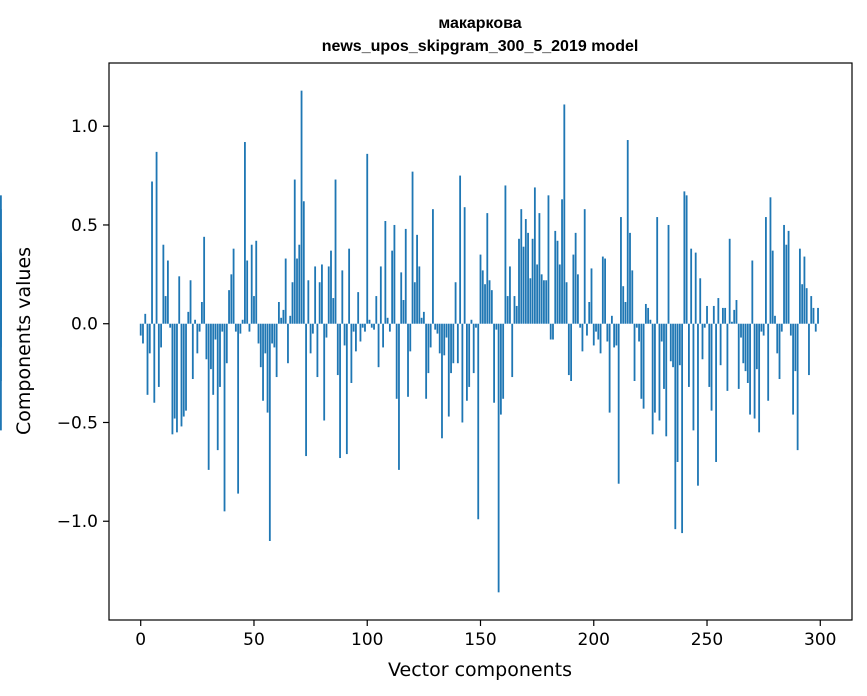 This screenshot has height=696, width=867. I want to click on x-tick-label: 300, so click(820, 640).